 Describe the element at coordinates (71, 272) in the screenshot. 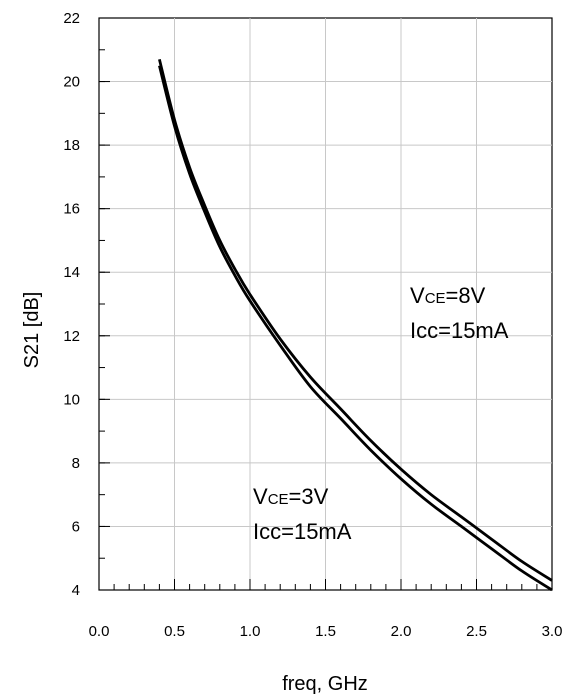

I see `y-tick-label: 14` at that location.